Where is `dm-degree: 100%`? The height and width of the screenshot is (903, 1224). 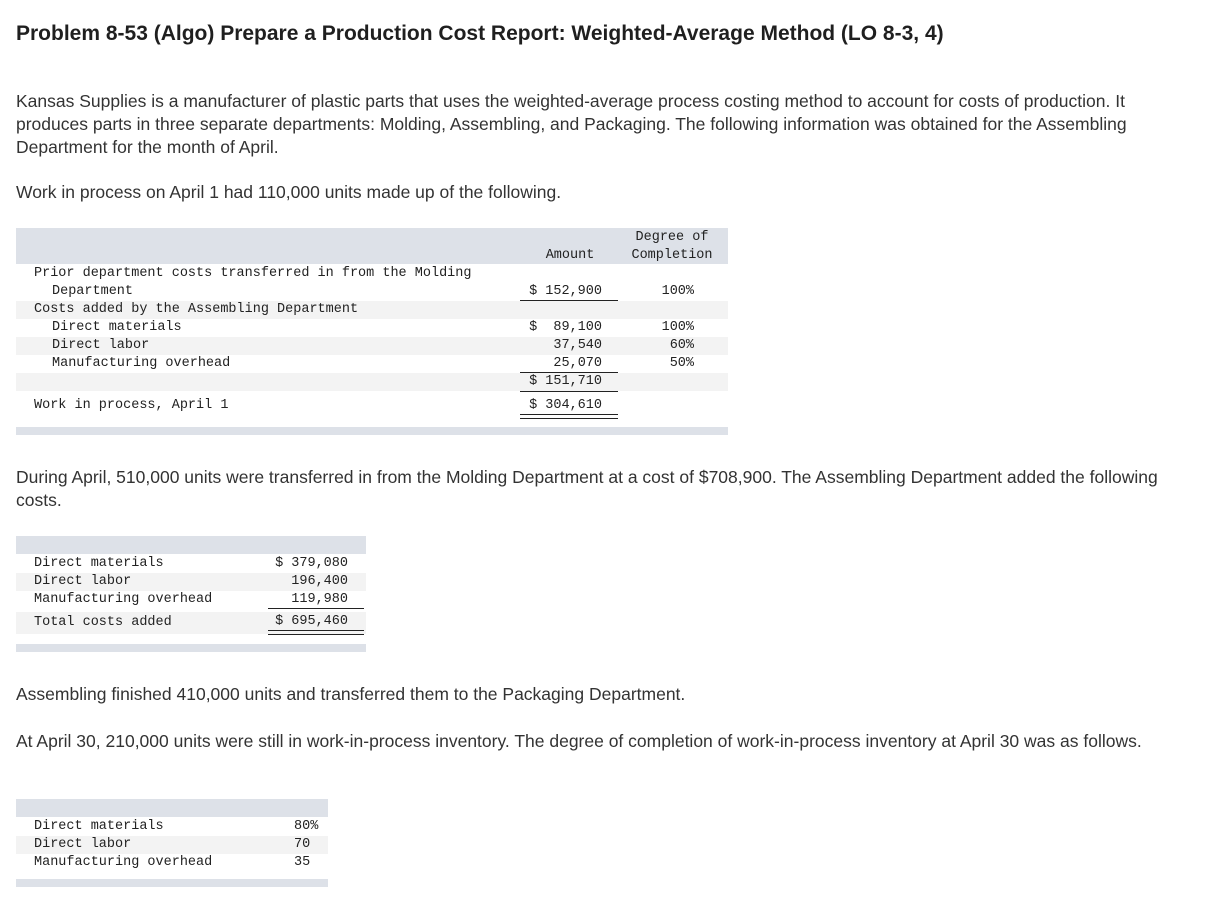
dm-degree: 100% is located at coordinates (677, 327).